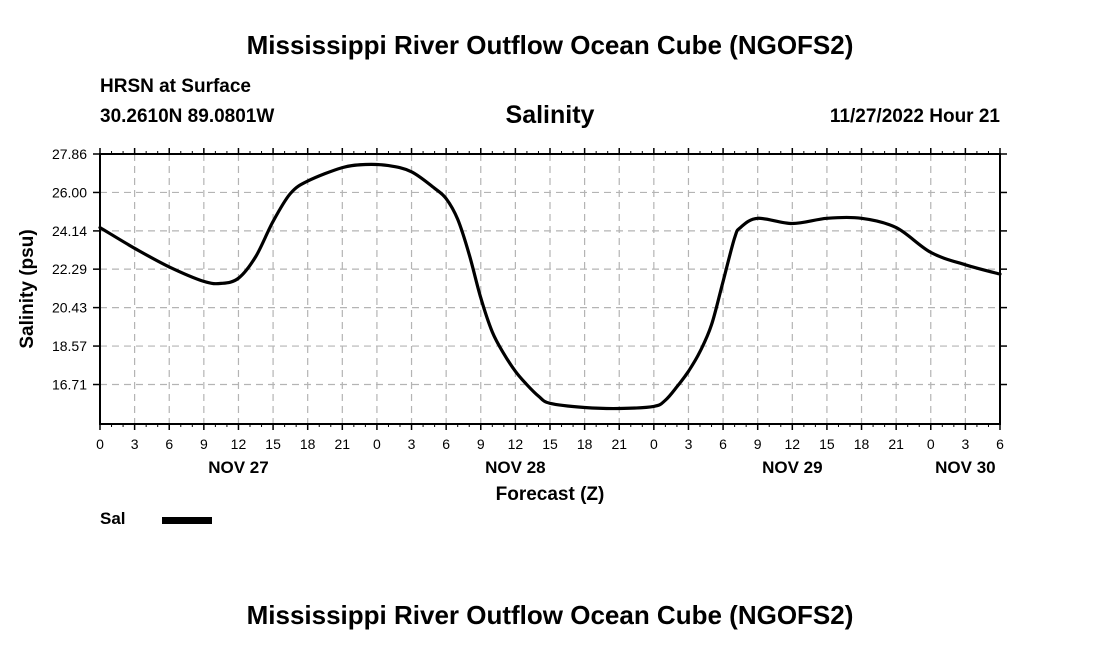 The width and height of the screenshot is (1100, 650). What do you see at coordinates (27, 288) in the screenshot?
I see `y-axis-title: Salinity (psu)` at bounding box center [27, 288].